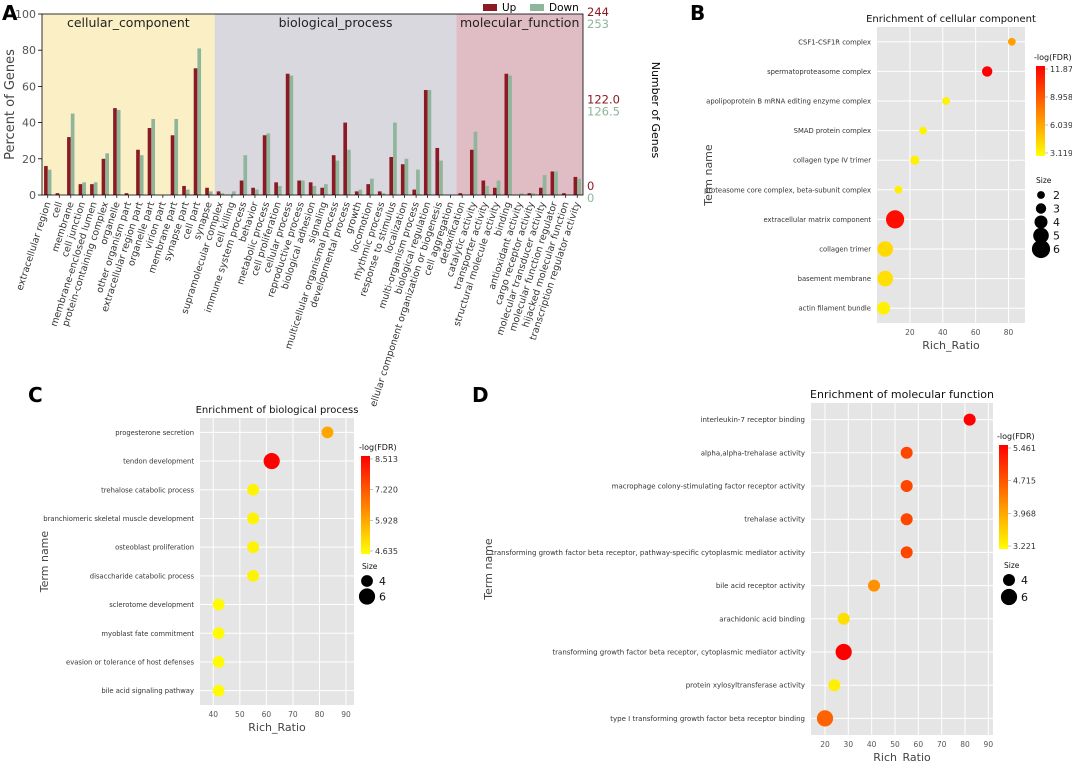 This screenshot has width=1072, height=762. What do you see at coordinates (154, 433) in the screenshot?
I see `term-label: progesterone secretion` at bounding box center [154, 433].